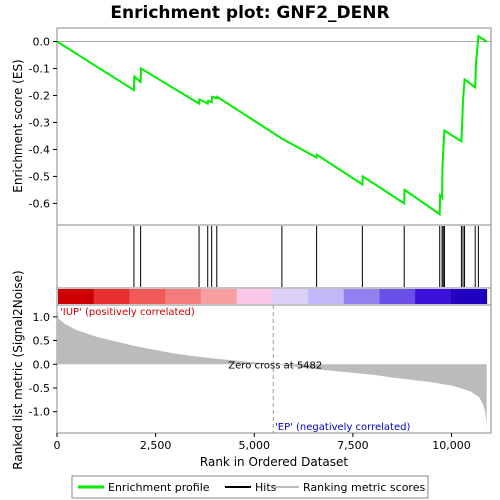 The height and width of the screenshot is (500, 500). Describe the element at coordinates (353, 445) in the screenshot. I see `x-tick-label: 7,500` at that location.